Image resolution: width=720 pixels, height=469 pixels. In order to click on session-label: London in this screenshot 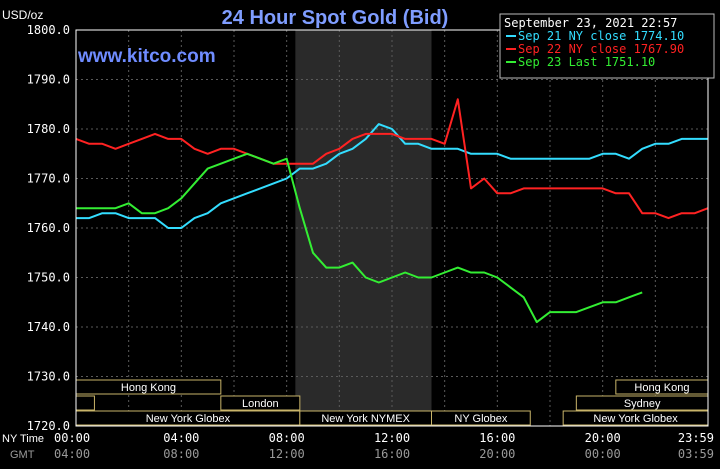, I will do `click(260, 404)`.